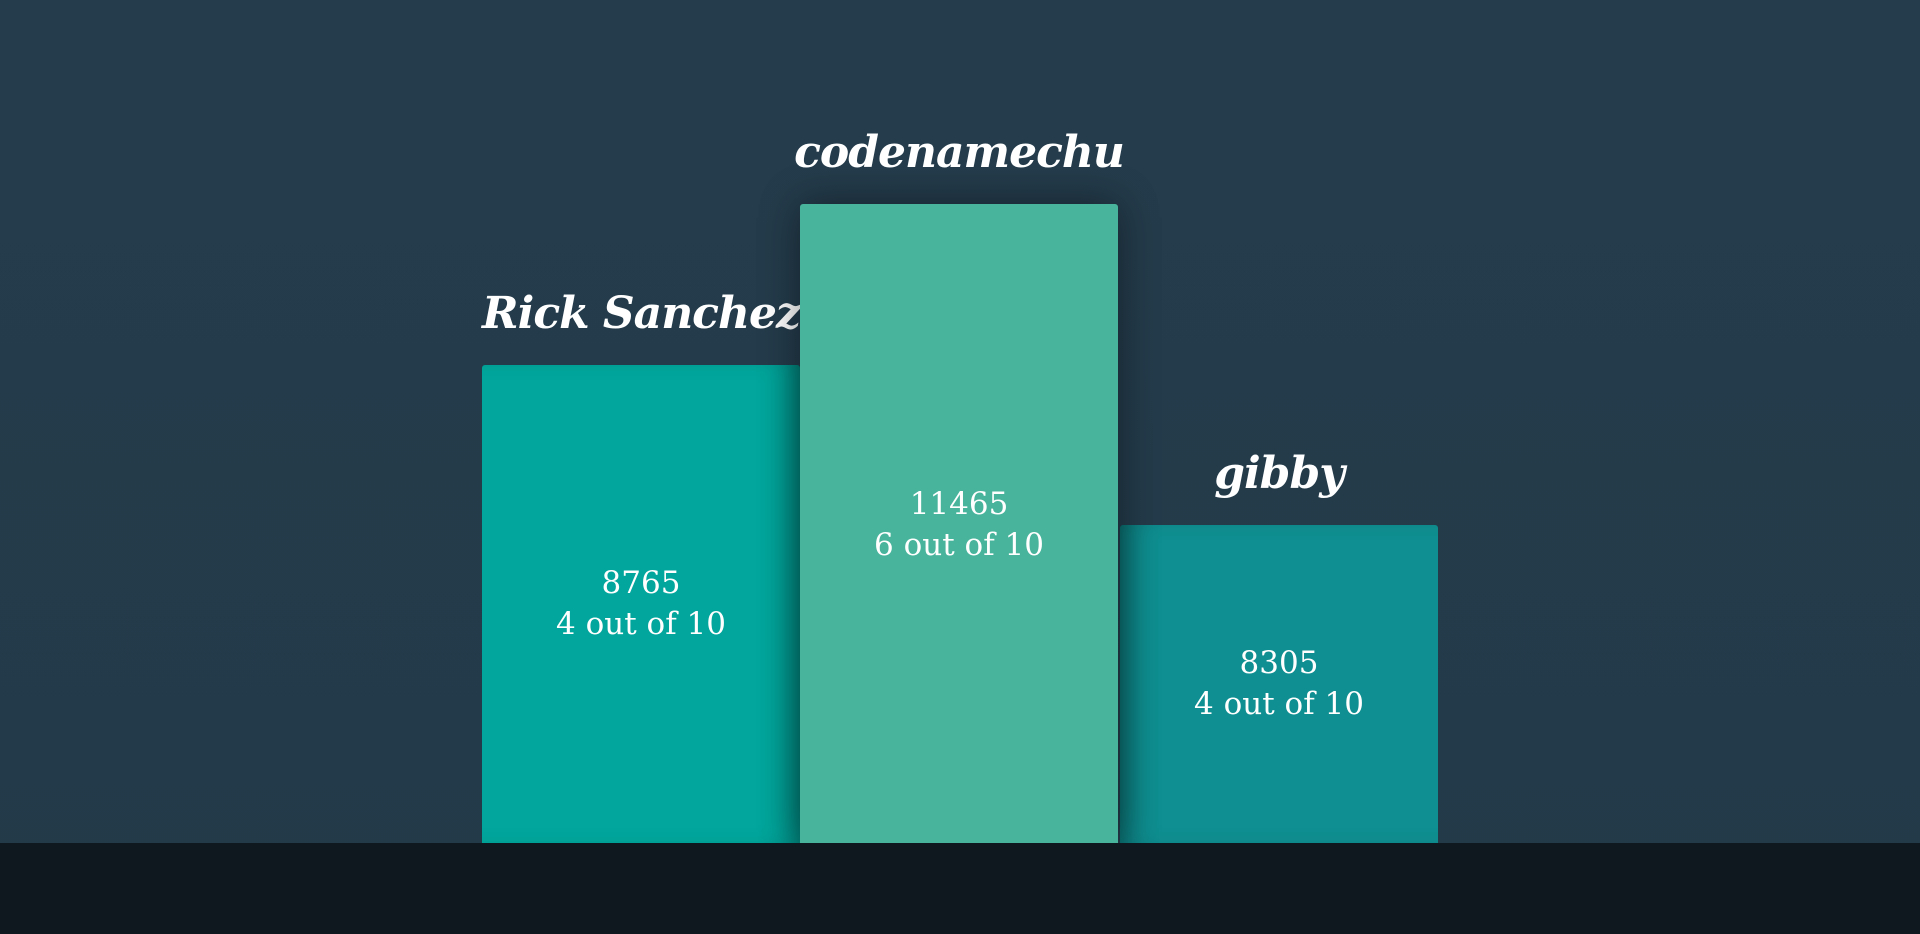  Describe the element at coordinates (1279, 704) in the screenshot. I see `player-rating-third: 4 out of 10` at that location.